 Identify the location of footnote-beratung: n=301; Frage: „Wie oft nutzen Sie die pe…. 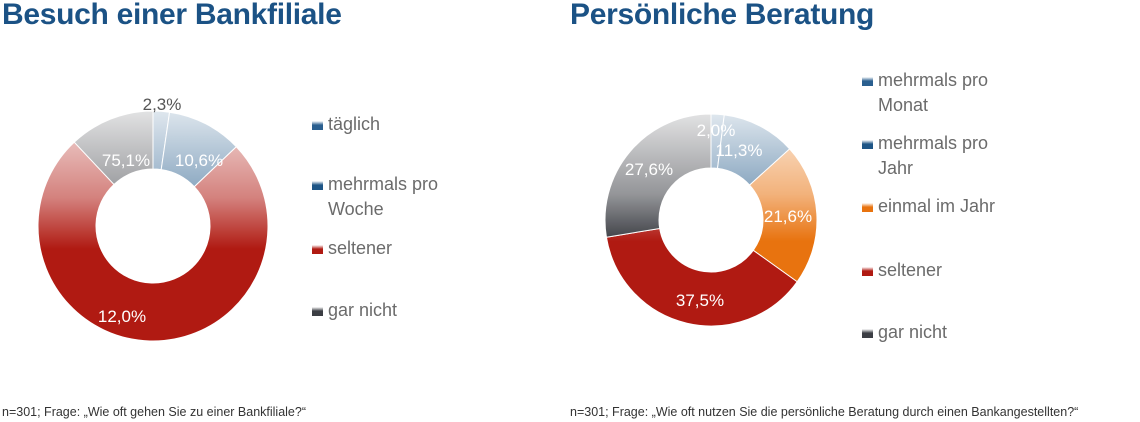
(824, 412).